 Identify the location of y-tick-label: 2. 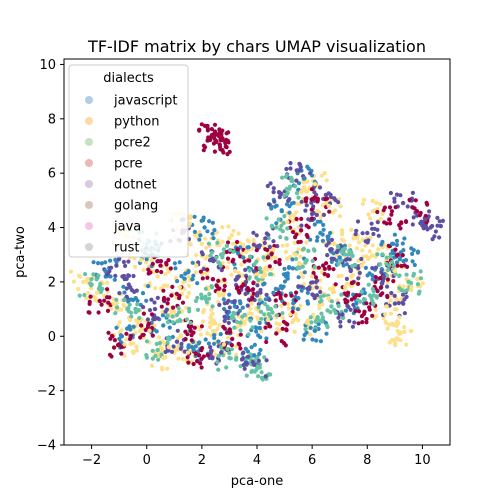
(52, 282).